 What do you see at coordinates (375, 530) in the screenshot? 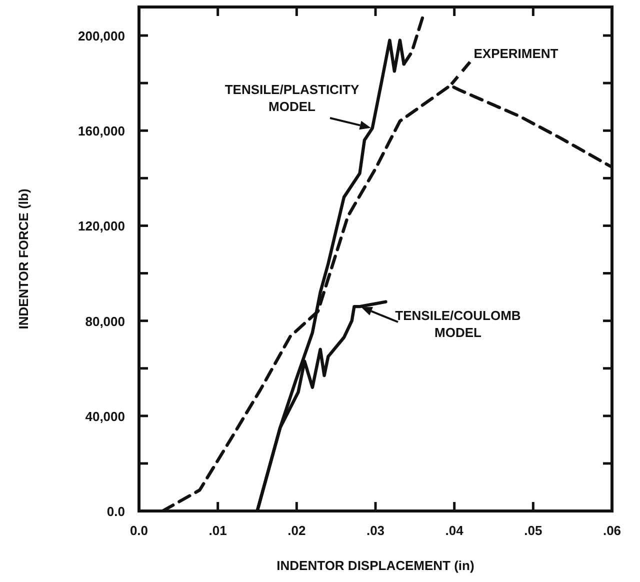
I see `x-tick-label: .03` at bounding box center [375, 530].